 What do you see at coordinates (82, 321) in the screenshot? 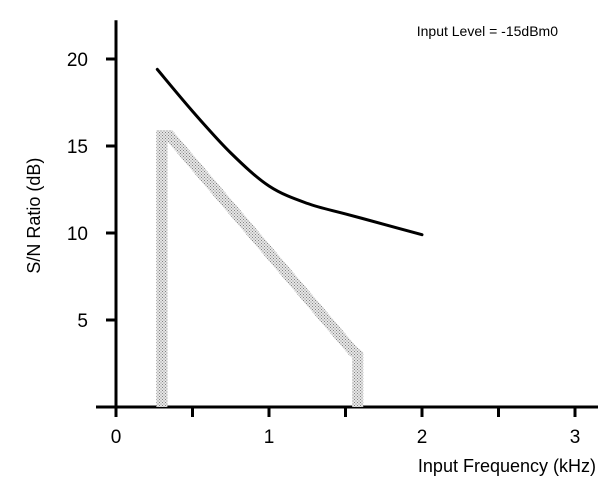
I see `y-tick-label: 5` at bounding box center [82, 321].